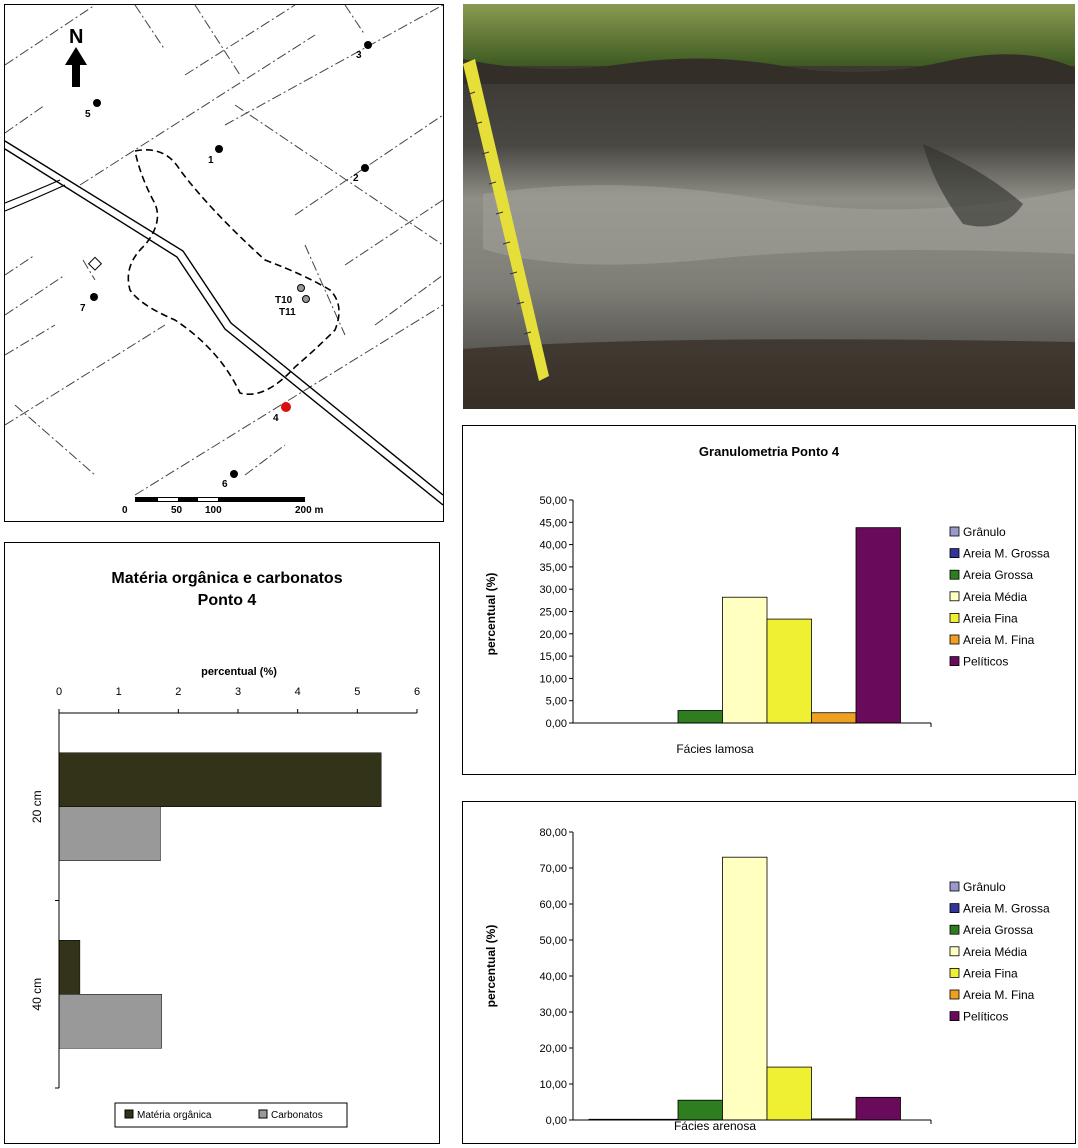 The width and height of the screenshot is (1078, 1148). What do you see at coordinates (177, 510) in the screenshot?
I see `scale-label-50: 50` at bounding box center [177, 510].